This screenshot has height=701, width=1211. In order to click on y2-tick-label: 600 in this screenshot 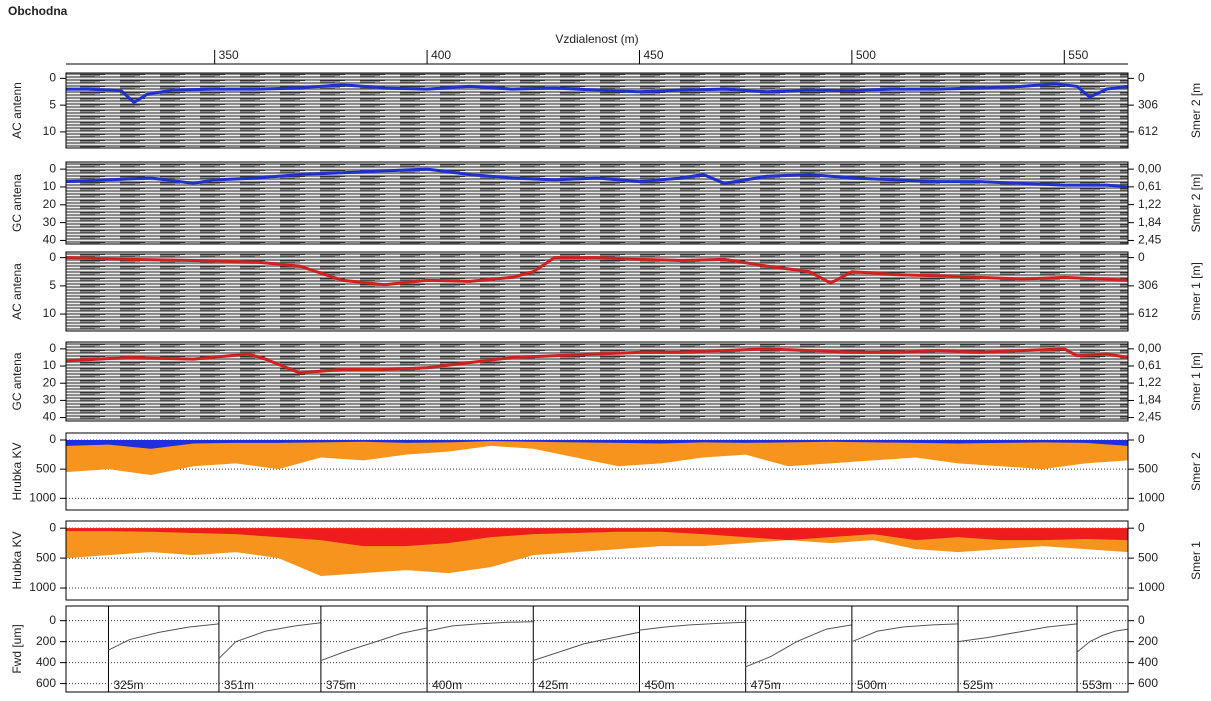, I will do `click(1148, 683)`.